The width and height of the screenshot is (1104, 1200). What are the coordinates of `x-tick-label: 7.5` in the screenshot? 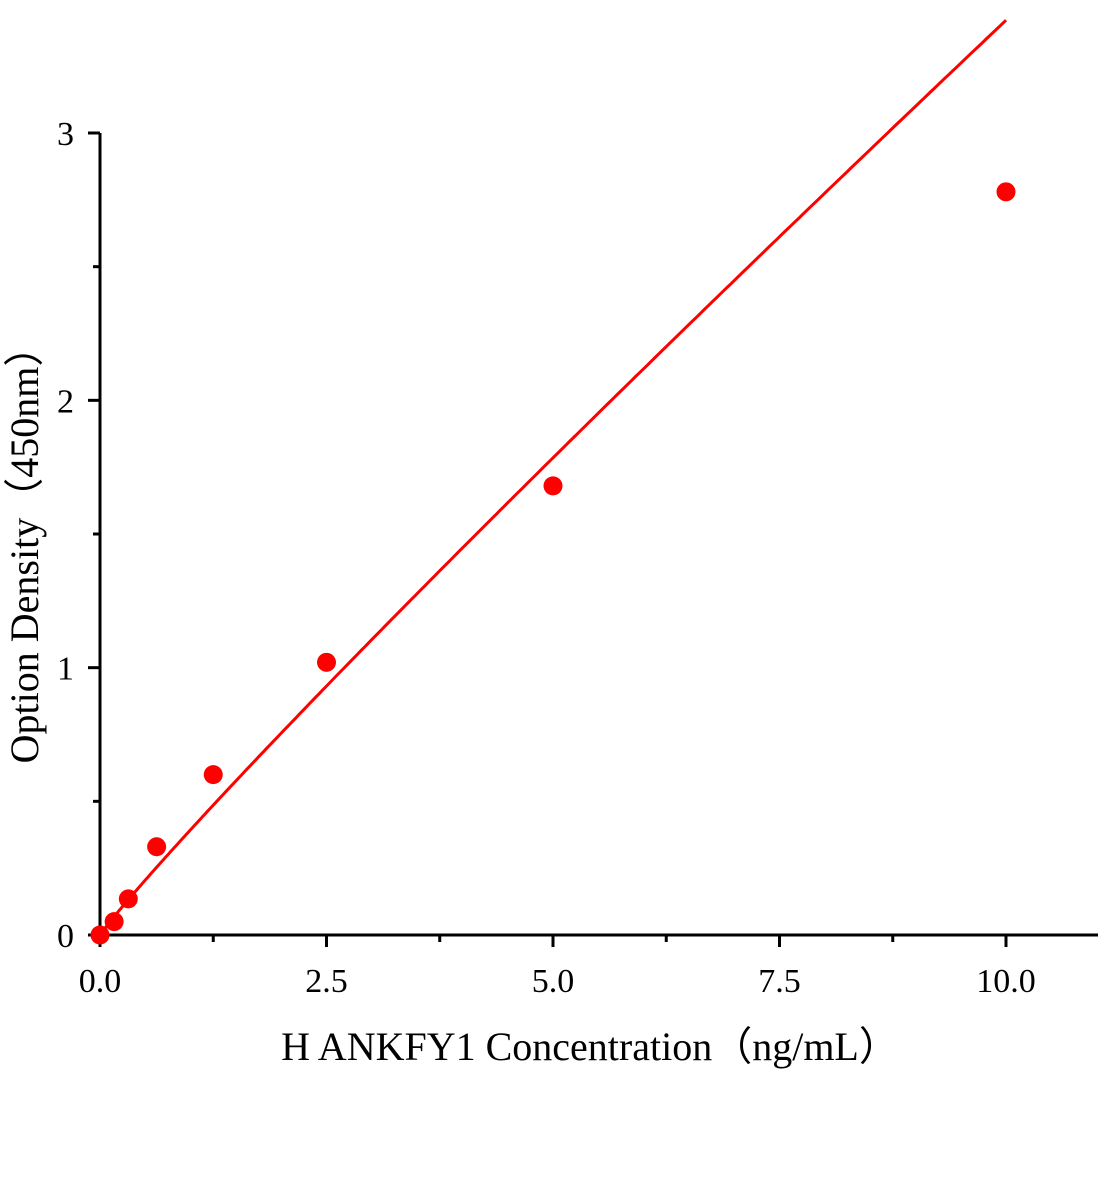 It's located at (779, 981).